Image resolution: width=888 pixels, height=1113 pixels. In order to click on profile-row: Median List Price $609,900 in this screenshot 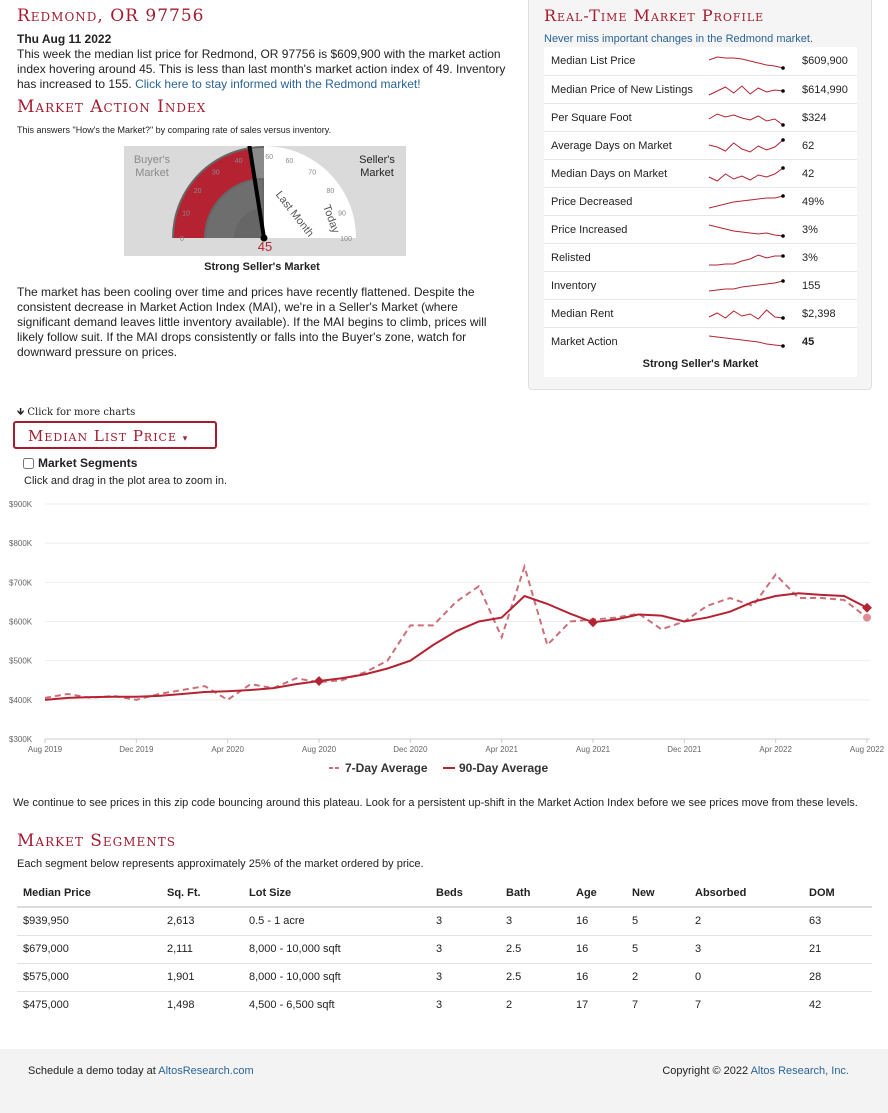, I will do `click(700, 61)`.